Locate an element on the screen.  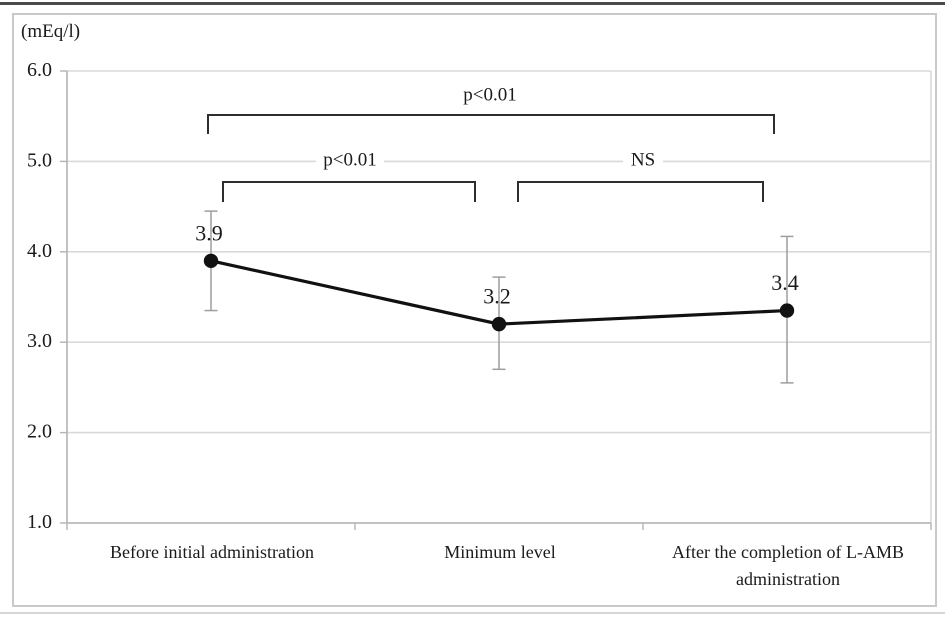
y-tick-label: 6.0 is located at coordinates (39, 70).